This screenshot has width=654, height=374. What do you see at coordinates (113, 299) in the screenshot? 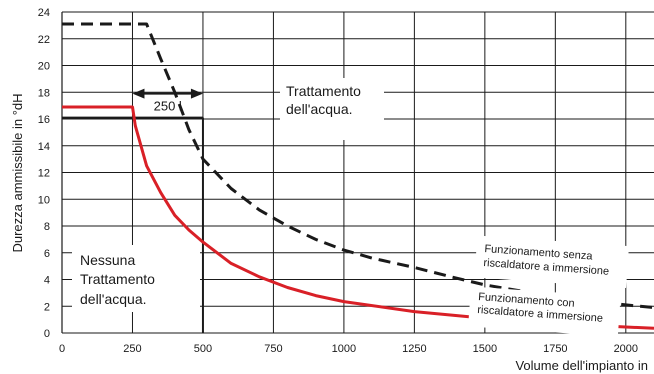
I see `no-treatment-label-line-3: dell'acqua.` at bounding box center [113, 299].